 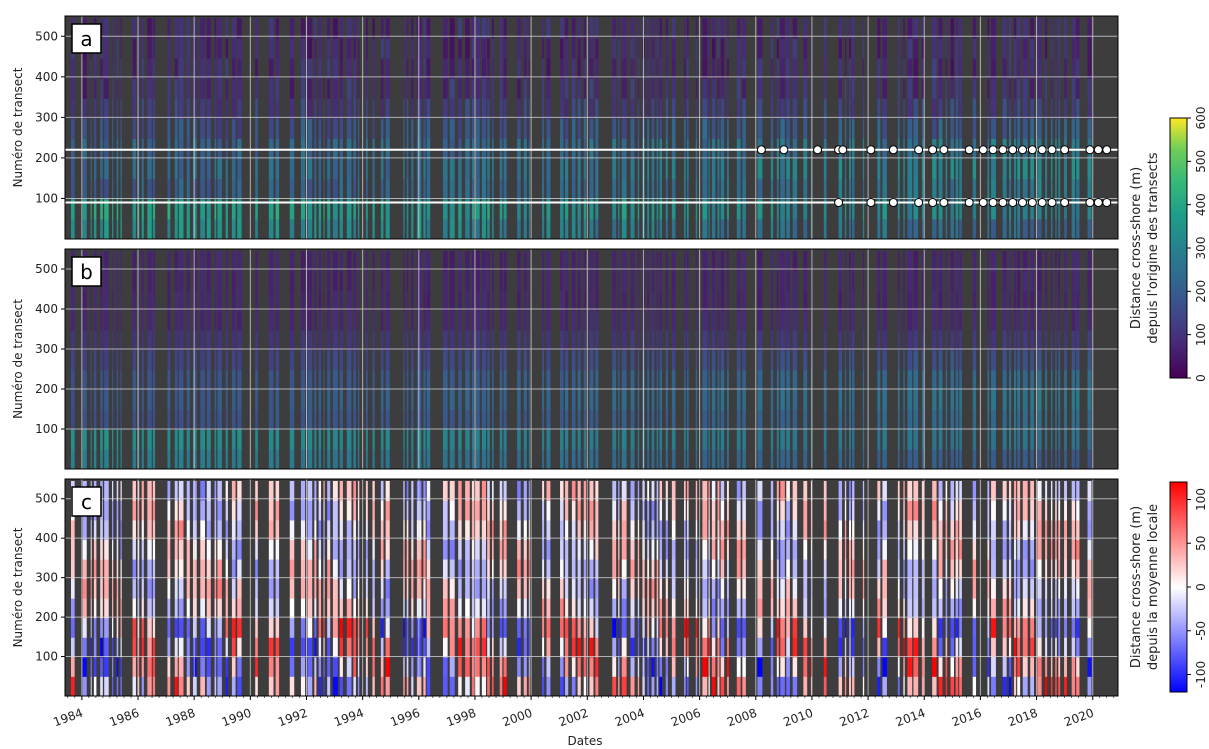 I want to click on y-tick-label: 300, so click(x=46, y=117).